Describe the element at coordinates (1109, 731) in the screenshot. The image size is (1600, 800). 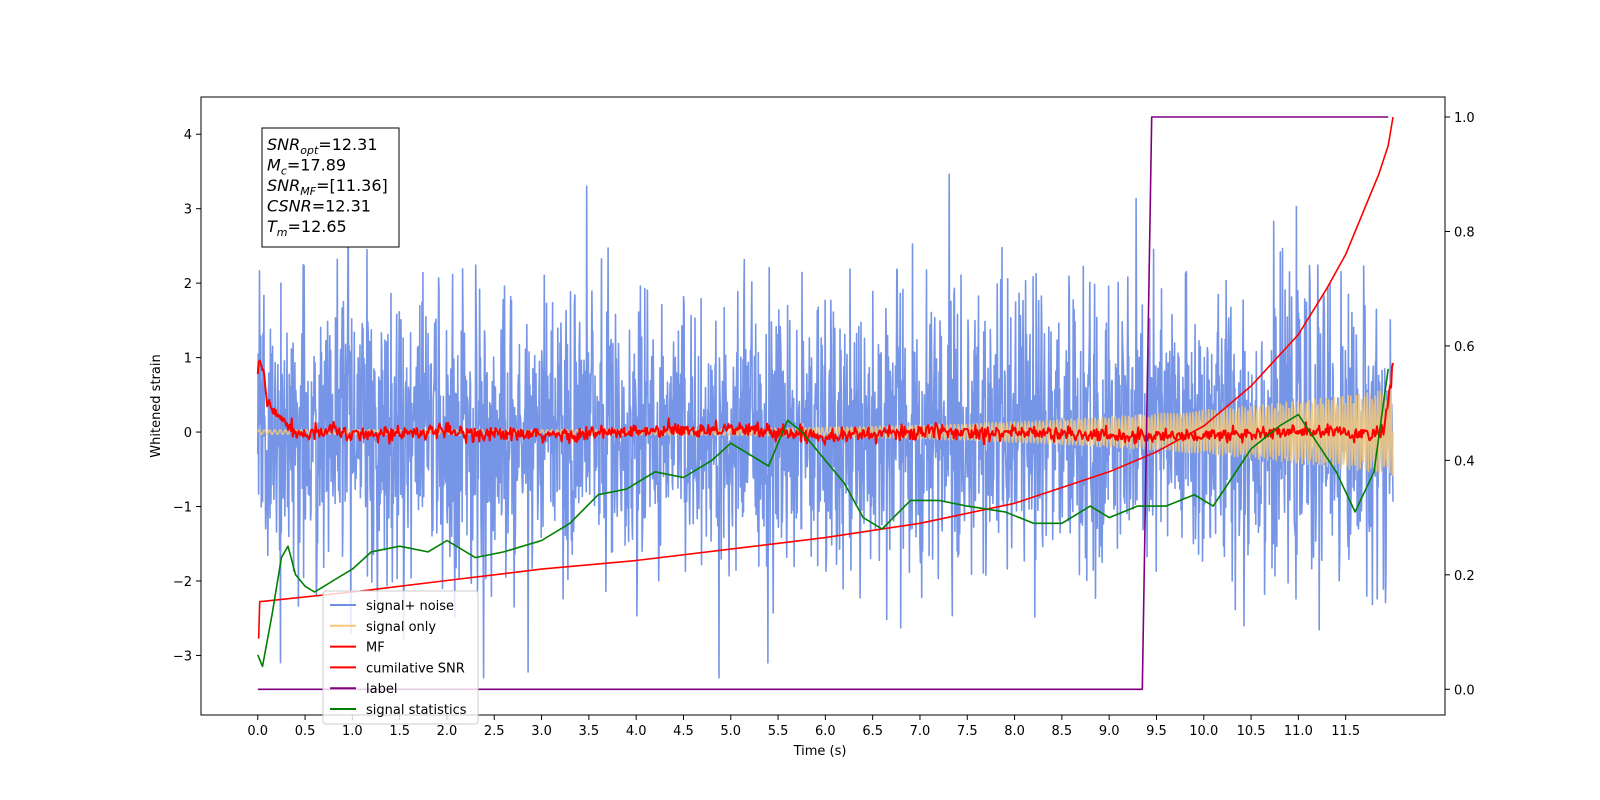
I see `x-tick-label: 9.0` at that location.